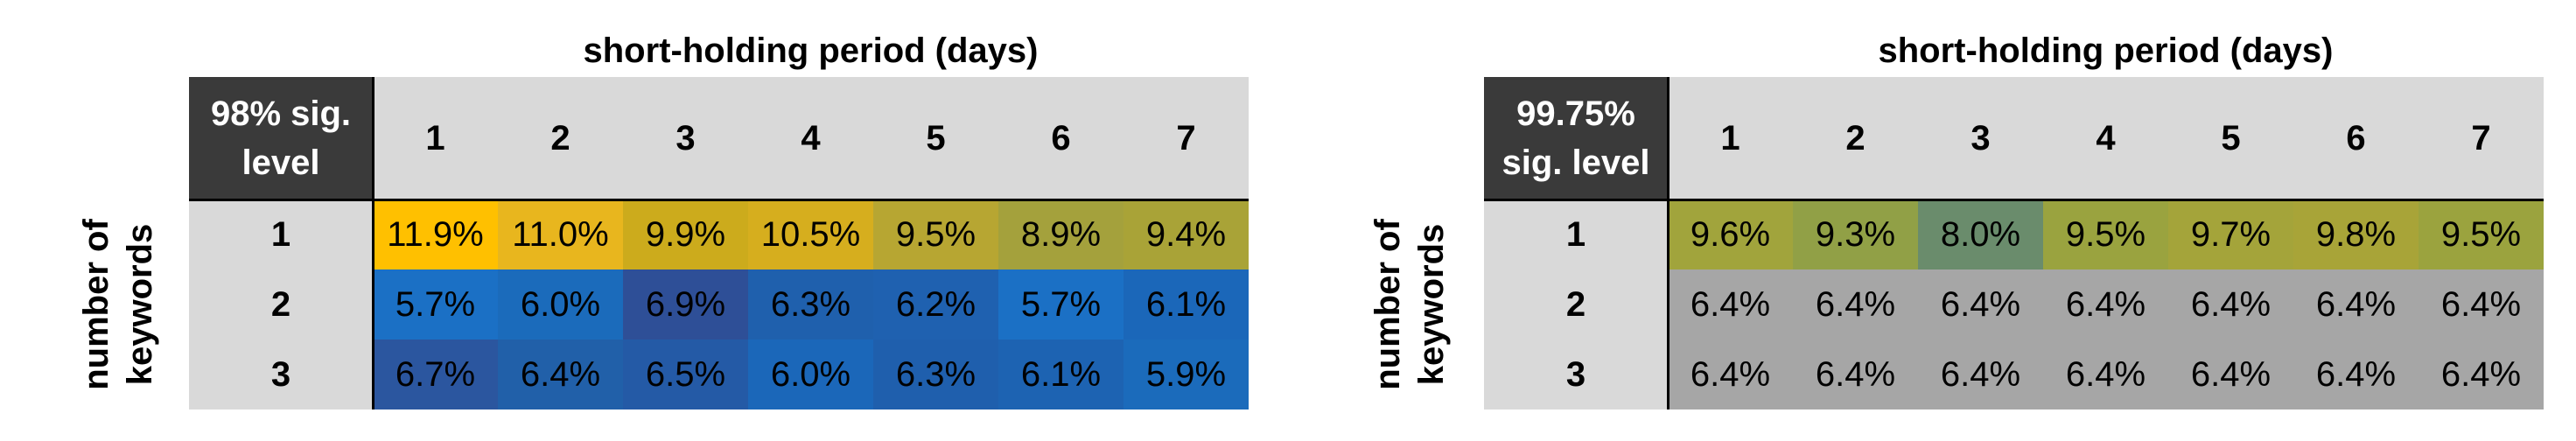 Image resolution: width=2576 pixels, height=441 pixels. What do you see at coordinates (281, 138) in the screenshot?
I see `significance-level-label: 98% sig. level` at bounding box center [281, 138].